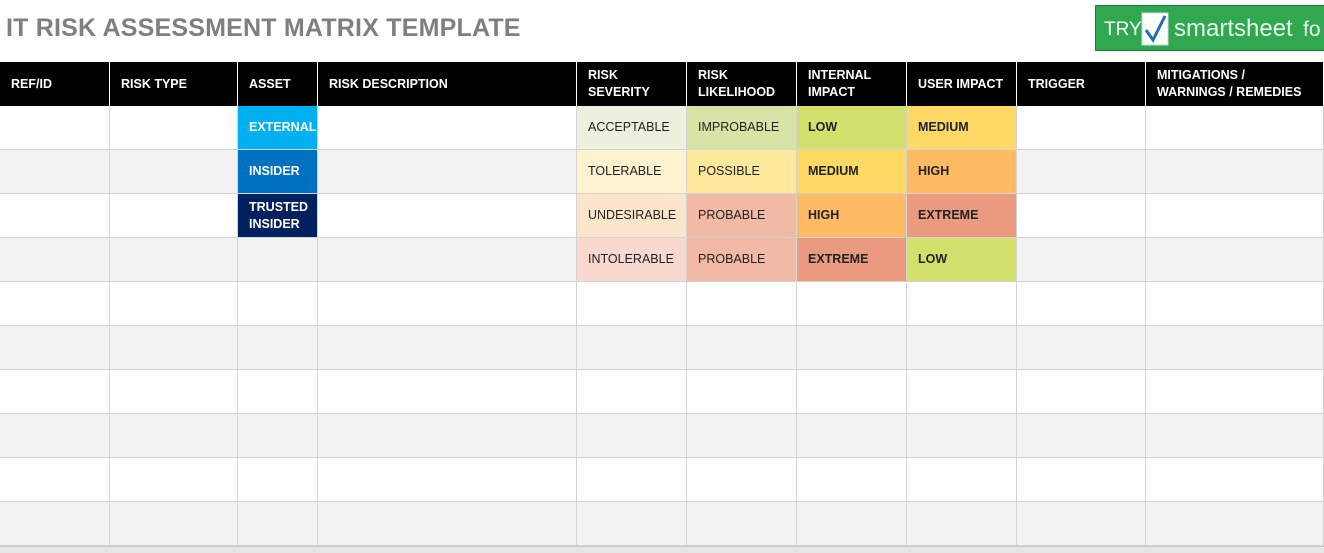  What do you see at coordinates (1081, 84) in the screenshot?
I see `column-header: TRIGGER` at bounding box center [1081, 84].